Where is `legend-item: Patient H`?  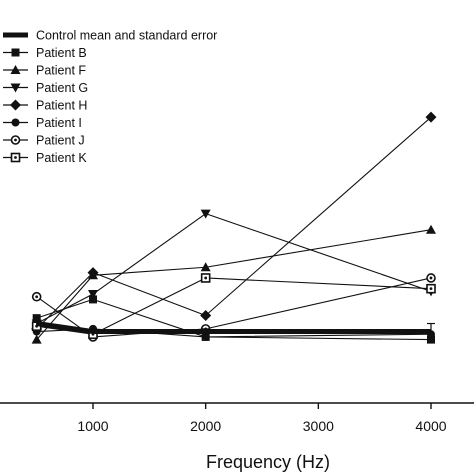 legend-item: Patient H is located at coordinates (45, 106).